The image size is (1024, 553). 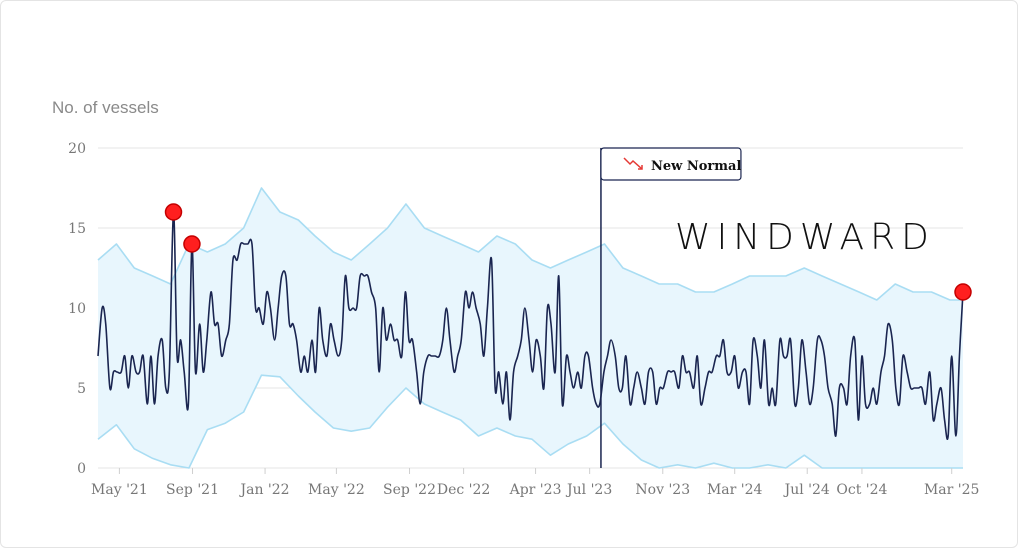 I want to click on y-tick-label: 20, so click(x=77, y=149).